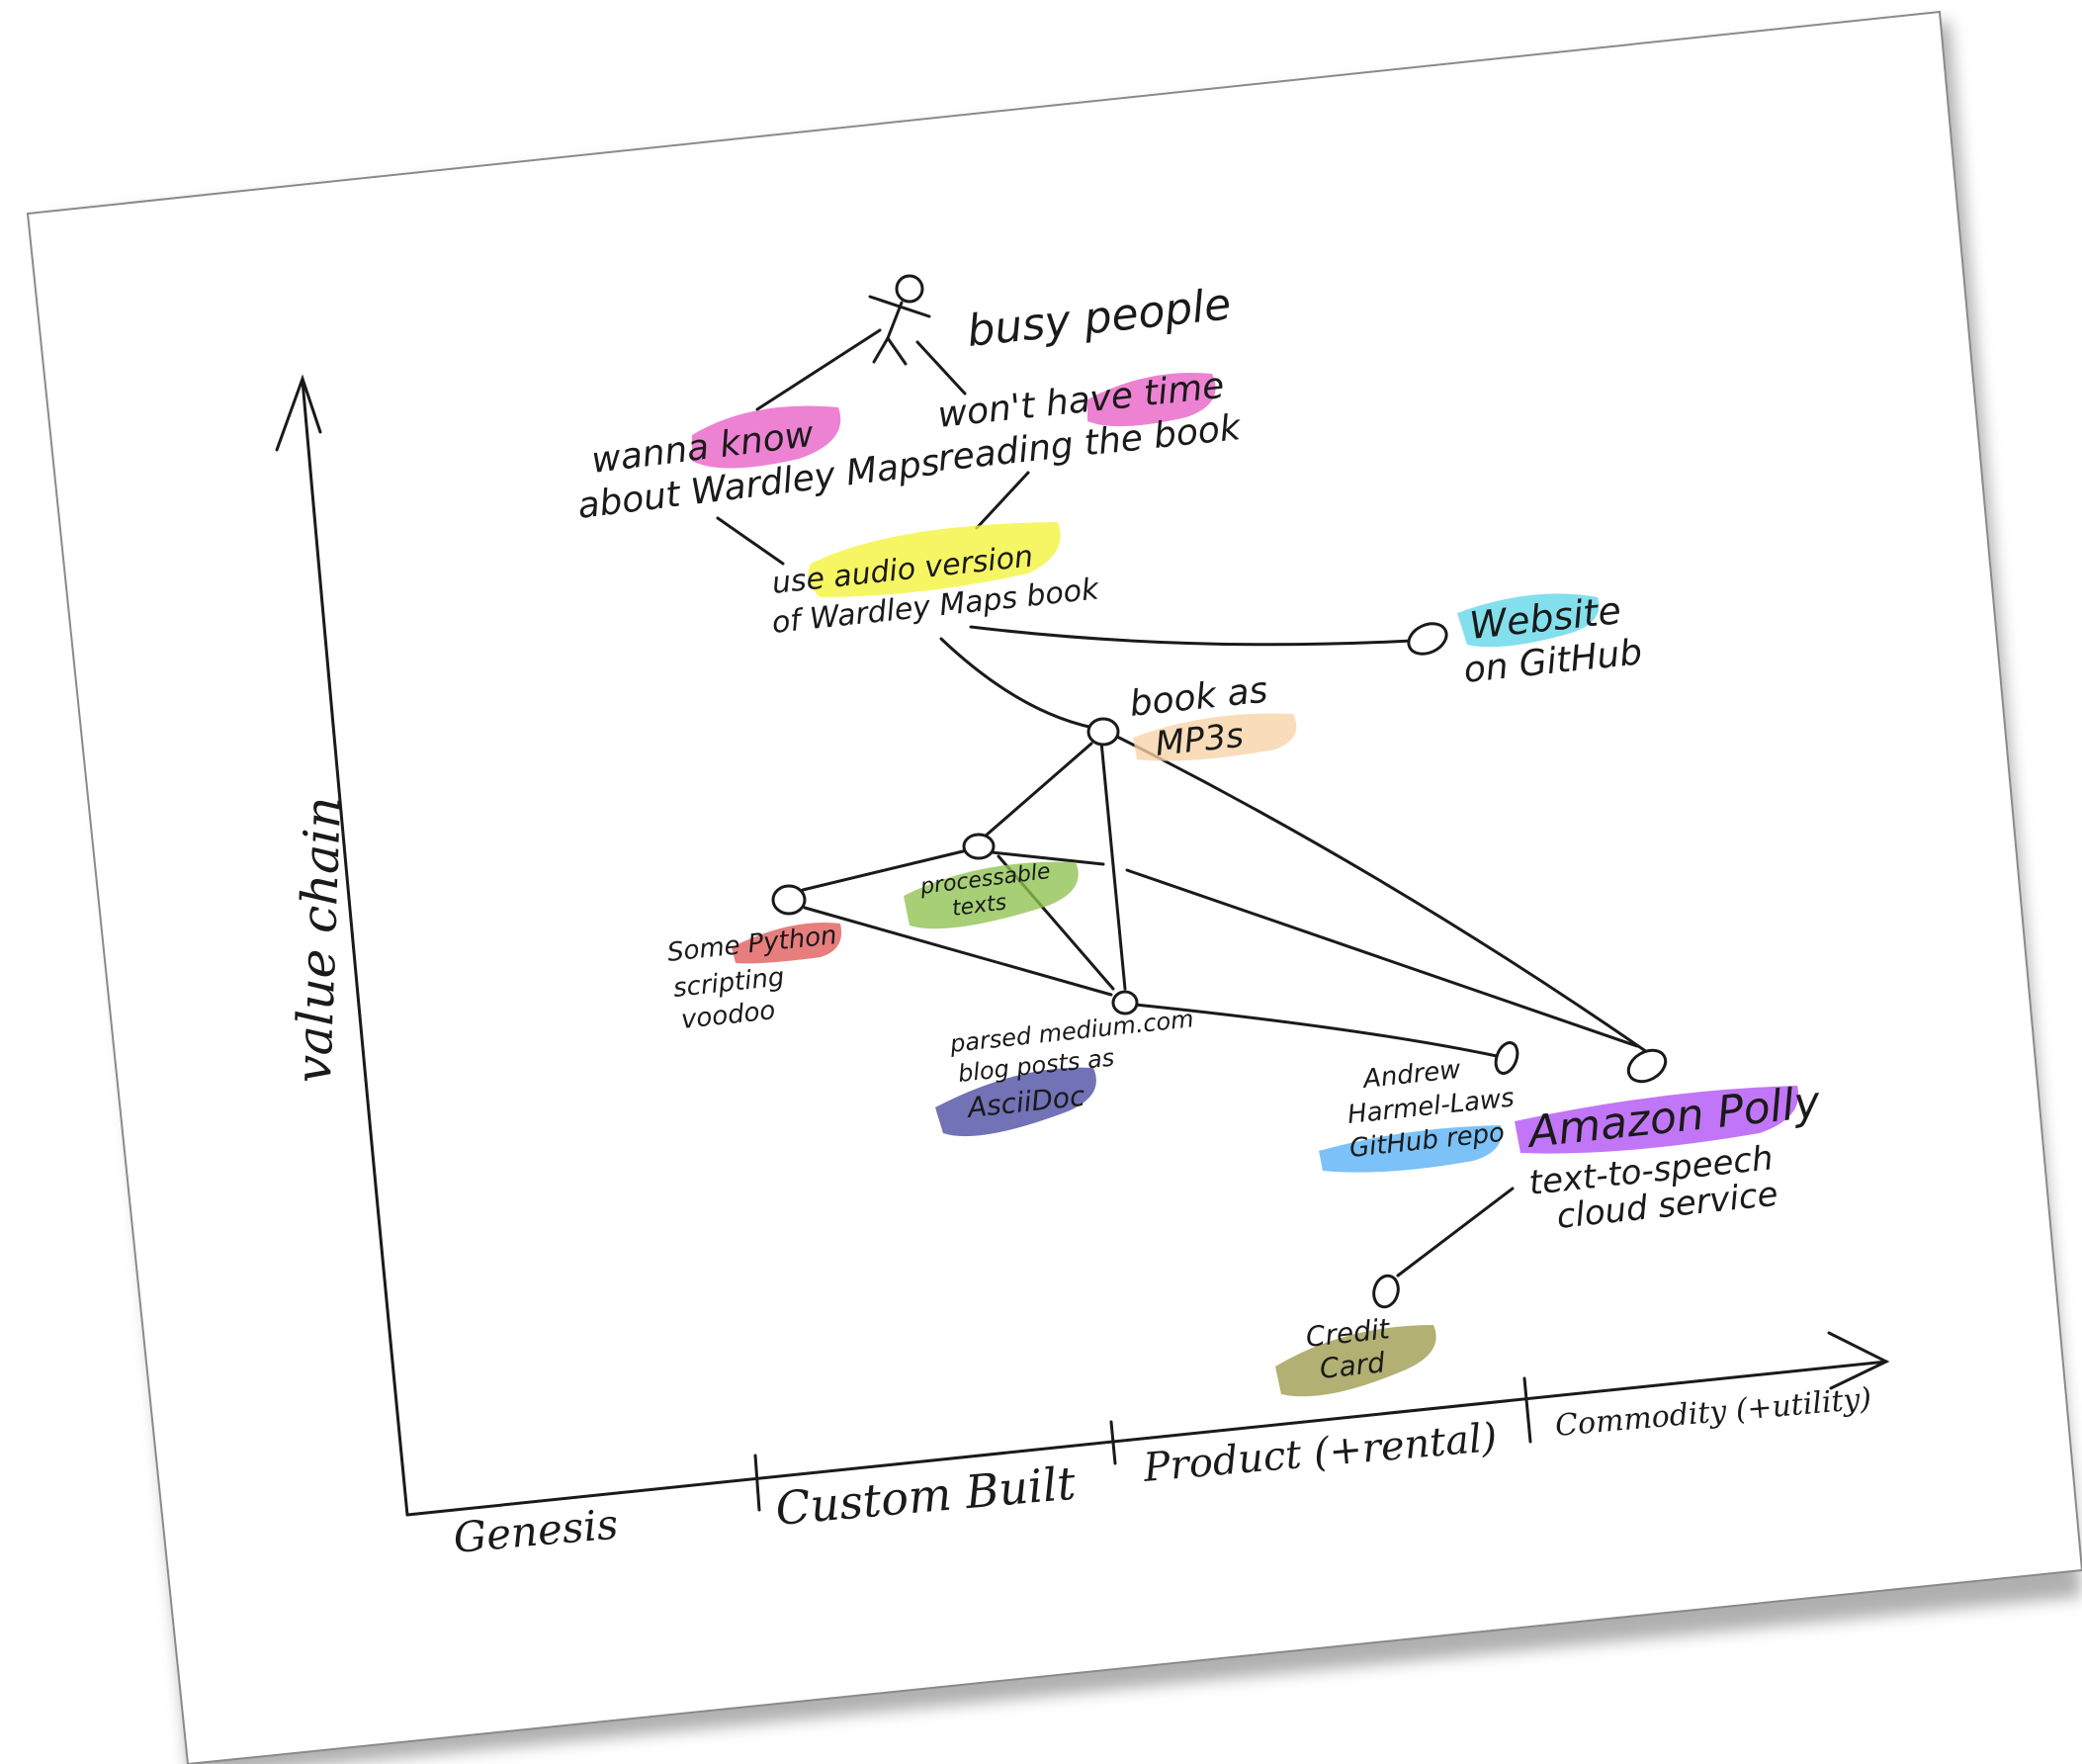 The height and width of the screenshot is (1764, 2082). Describe the element at coordinates (1506, 1058) in the screenshot. I see `node-repo` at that location.